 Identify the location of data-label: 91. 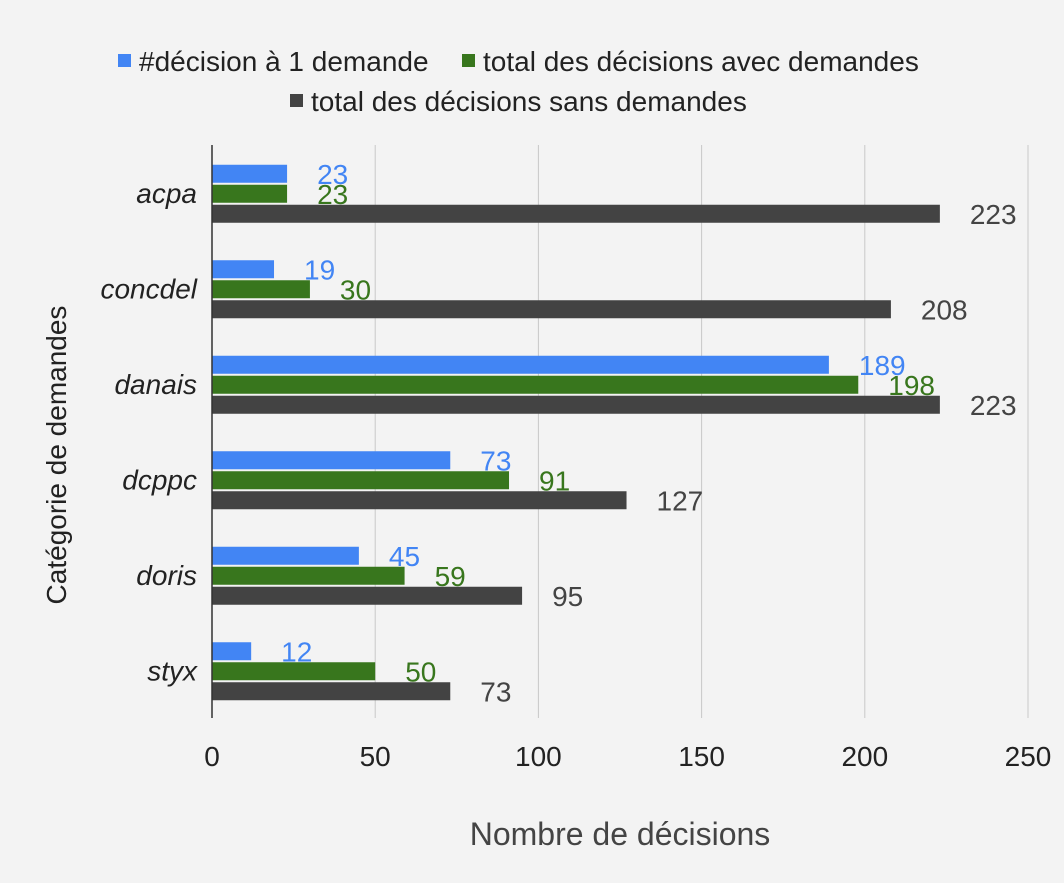
(554, 480).